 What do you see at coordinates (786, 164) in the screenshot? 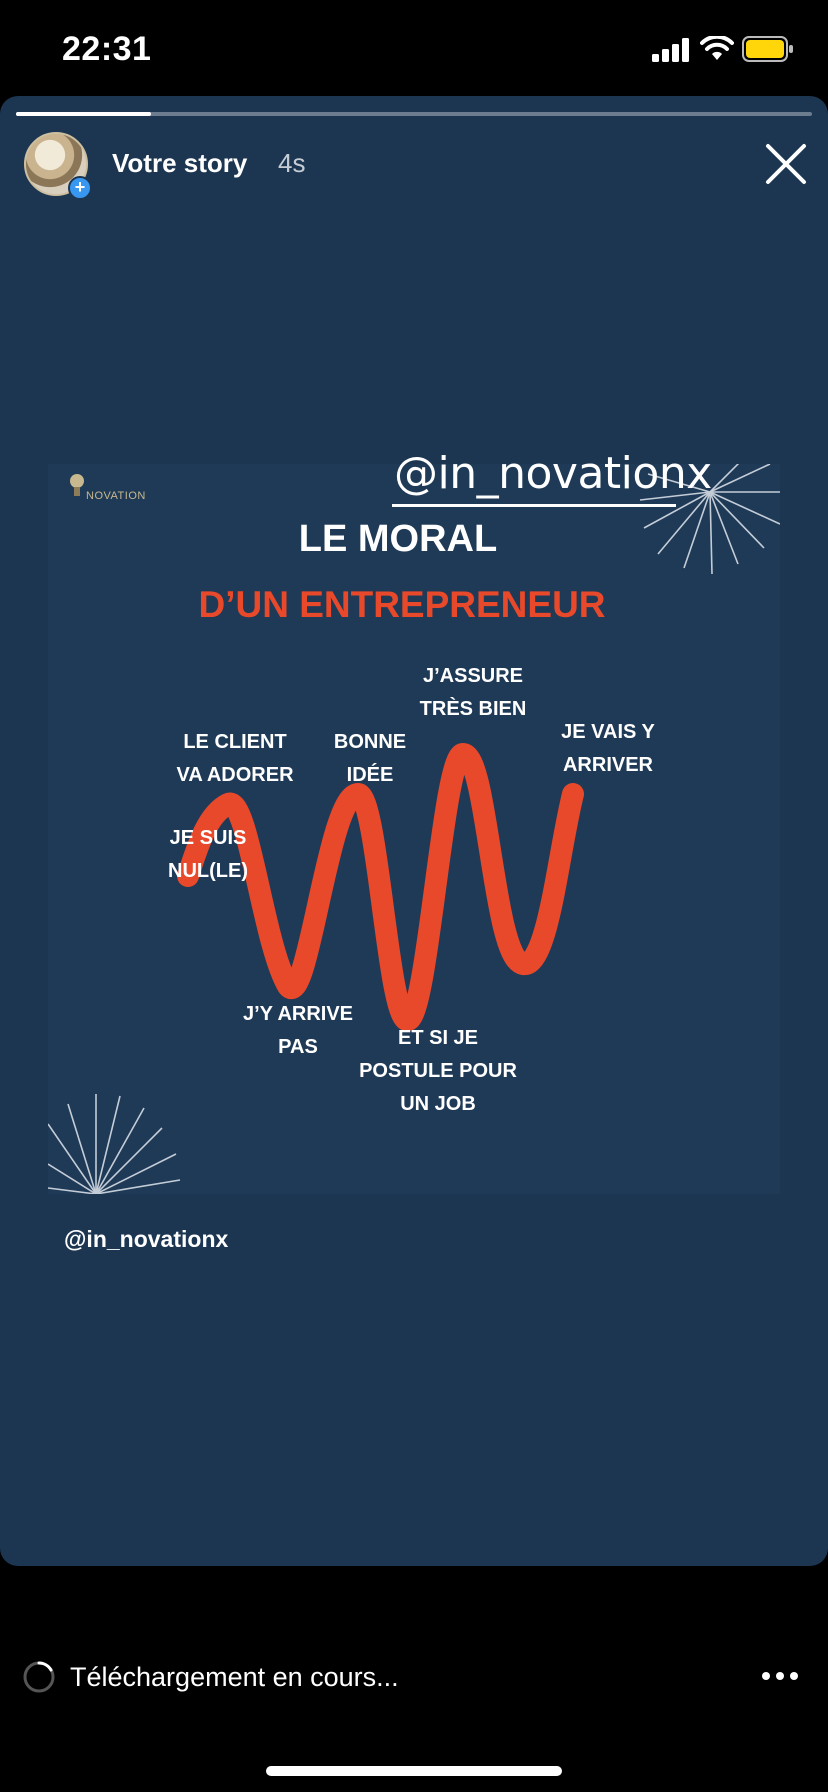
I see `close-icon` at bounding box center [786, 164].